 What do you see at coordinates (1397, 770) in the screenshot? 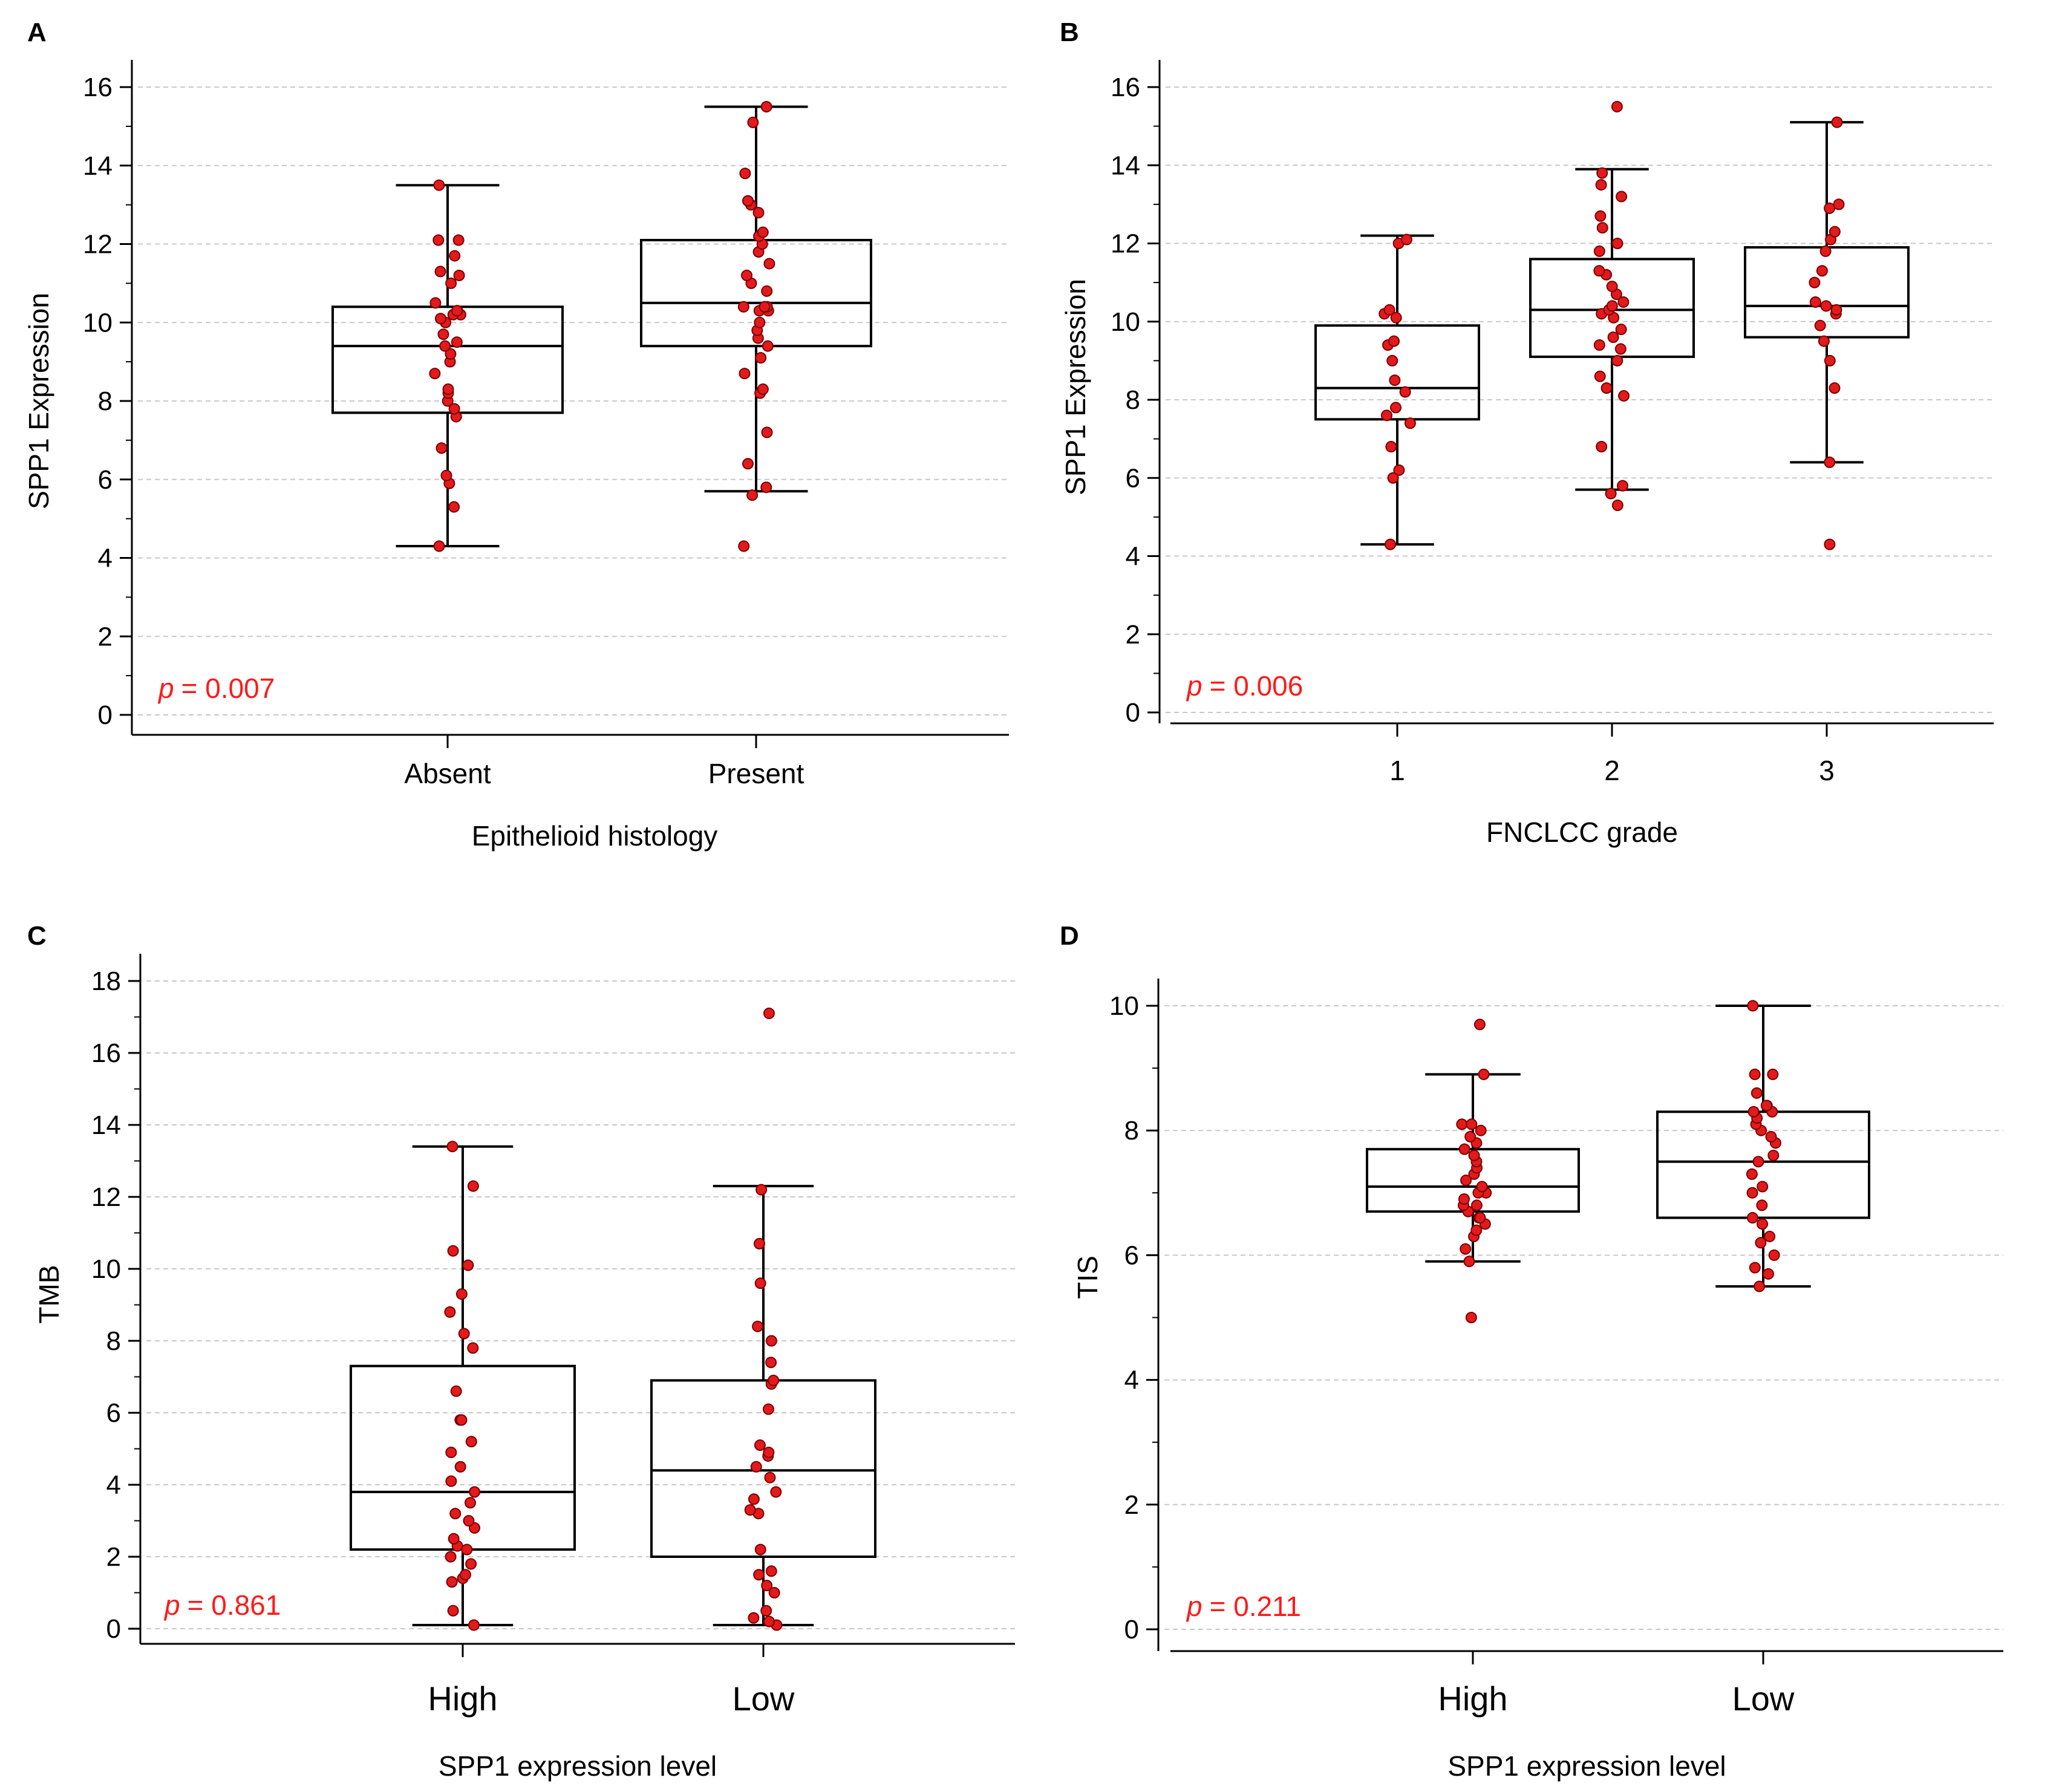
I see `x-tick-label: 1` at bounding box center [1397, 770].